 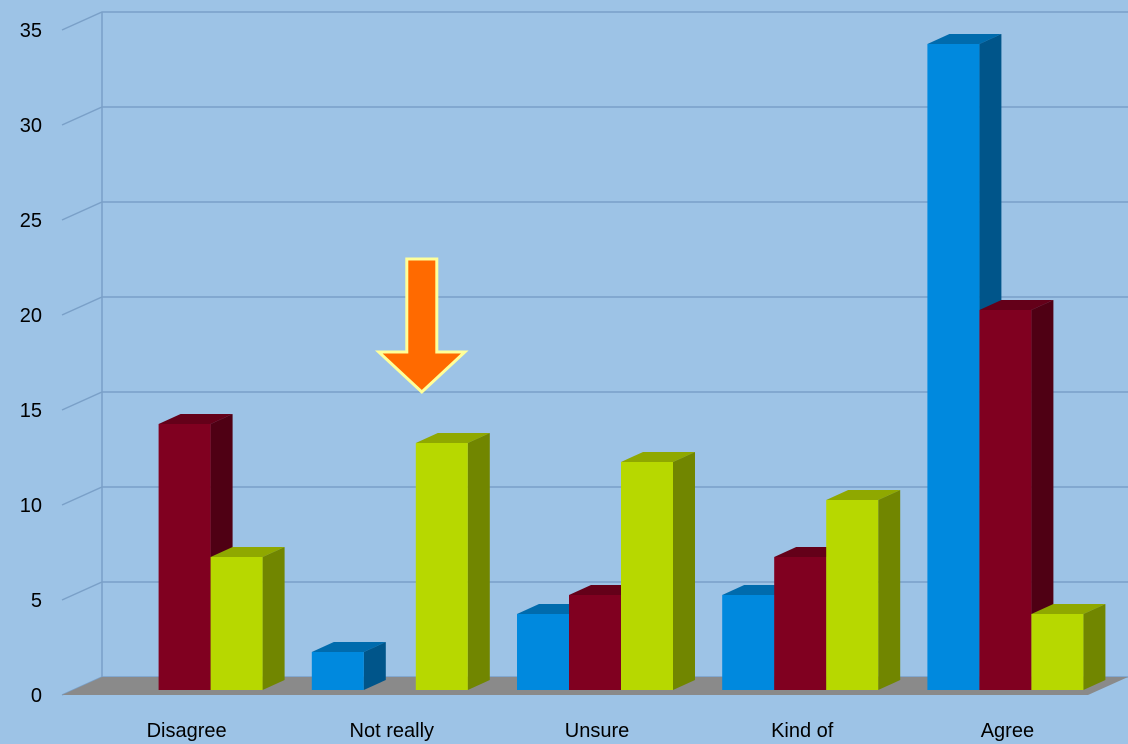 I want to click on y-tick-label: 25, so click(x=31, y=221).